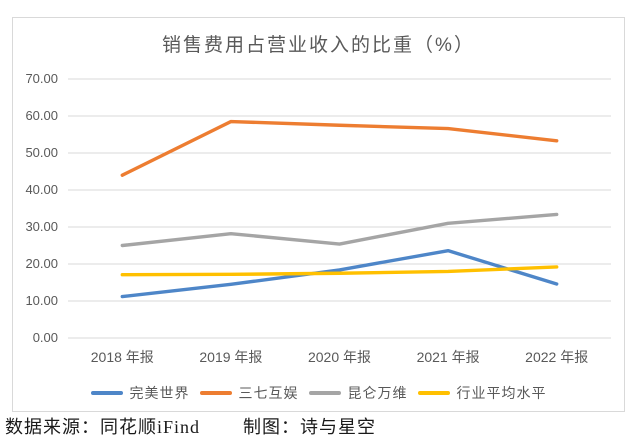 The height and width of the screenshot is (440, 640). What do you see at coordinates (448, 357) in the screenshot?
I see `x-tick-label: 2021 年报` at bounding box center [448, 357].